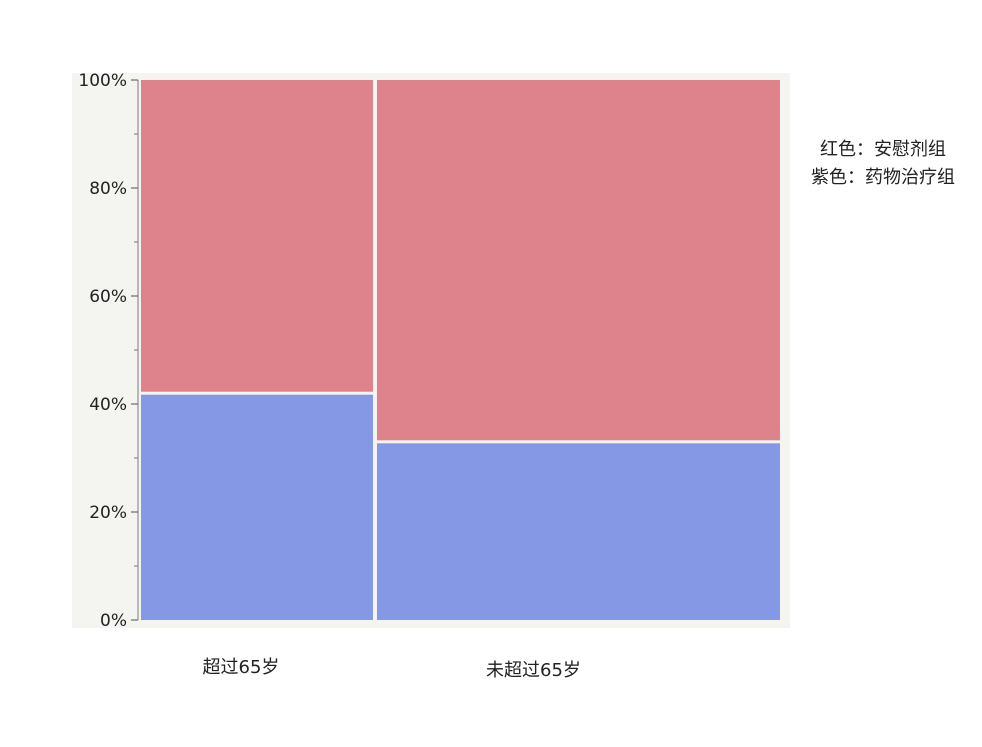  What do you see at coordinates (108, 189) in the screenshot?
I see `y-tick-label: 80%` at bounding box center [108, 189].